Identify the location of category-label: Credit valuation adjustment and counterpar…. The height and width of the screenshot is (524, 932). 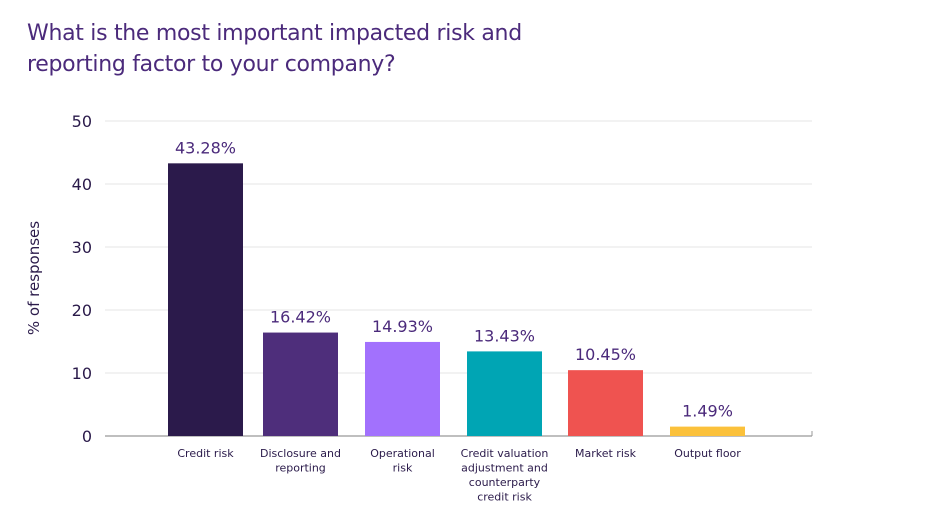
(505, 475).